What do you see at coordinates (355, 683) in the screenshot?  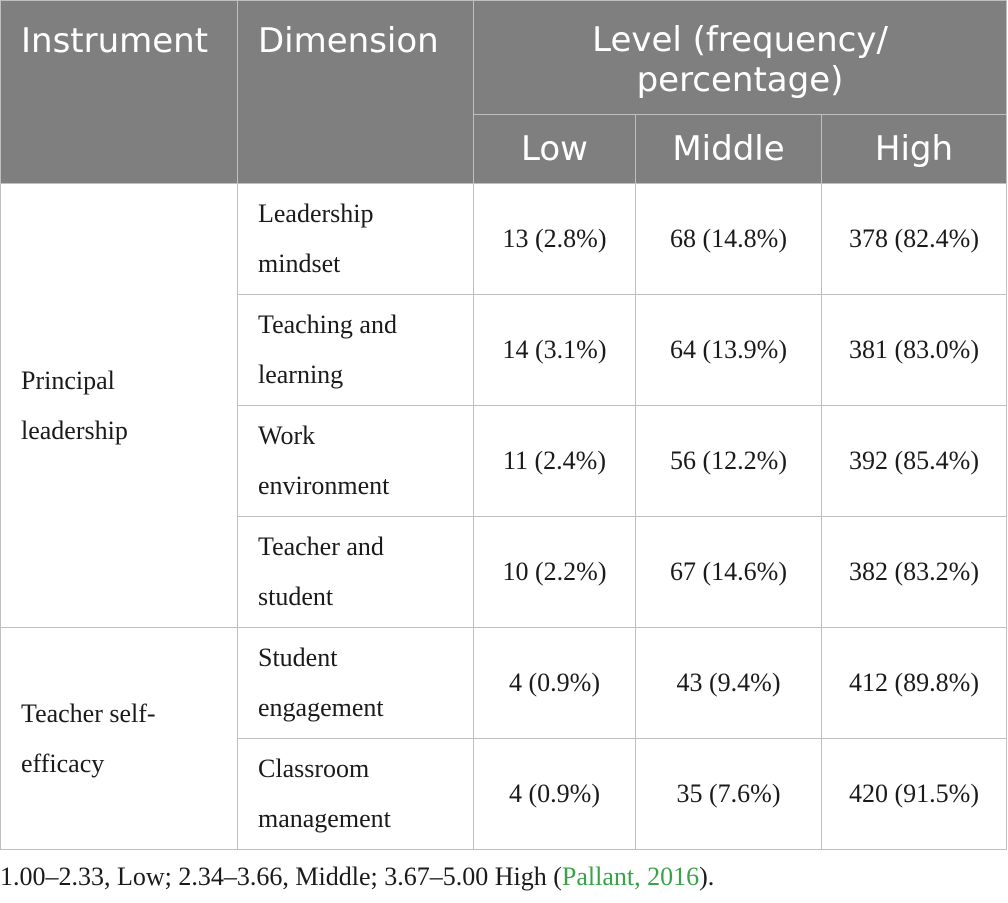 I see `dimension-cell: Student engagement` at bounding box center [355, 683].